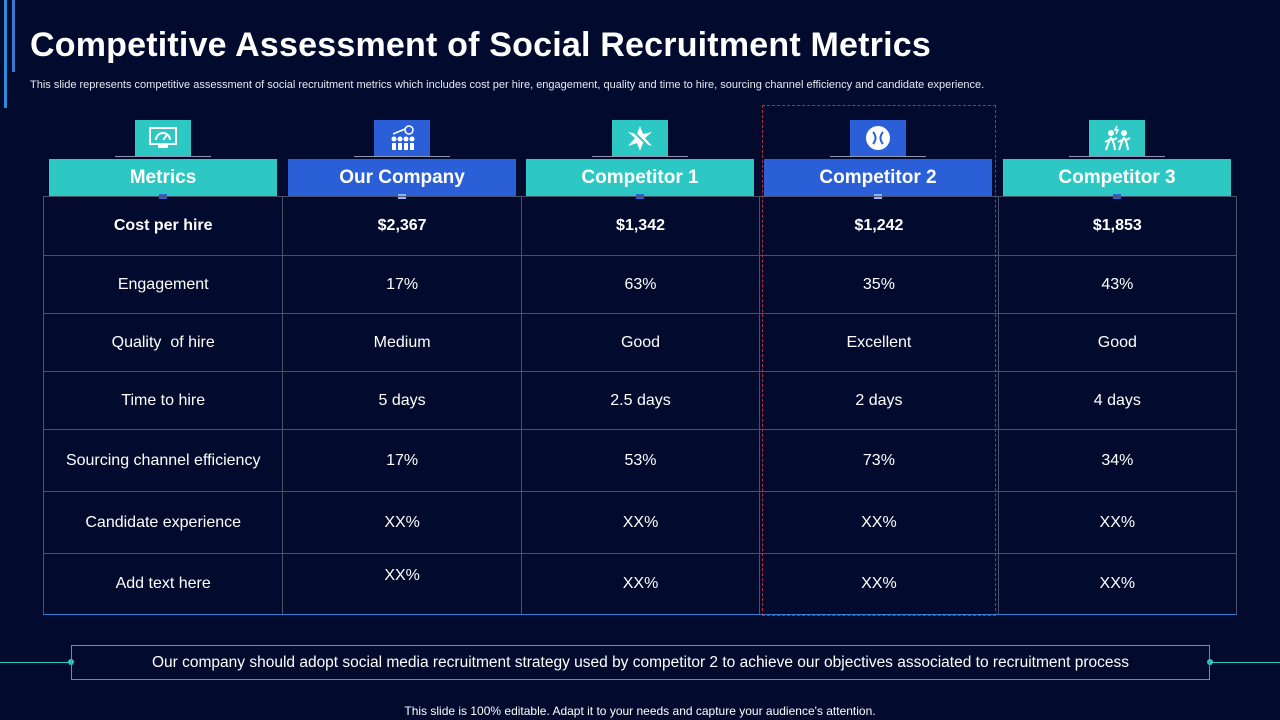  What do you see at coordinates (401, 226) in the screenshot?
I see `table-cell: $2,367` at bounding box center [401, 226].